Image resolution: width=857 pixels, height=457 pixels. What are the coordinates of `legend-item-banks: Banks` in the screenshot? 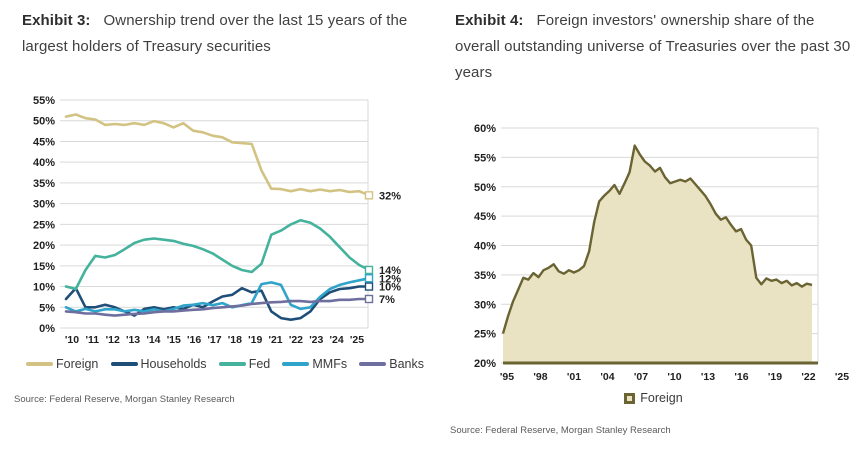 It's located at (391, 364).